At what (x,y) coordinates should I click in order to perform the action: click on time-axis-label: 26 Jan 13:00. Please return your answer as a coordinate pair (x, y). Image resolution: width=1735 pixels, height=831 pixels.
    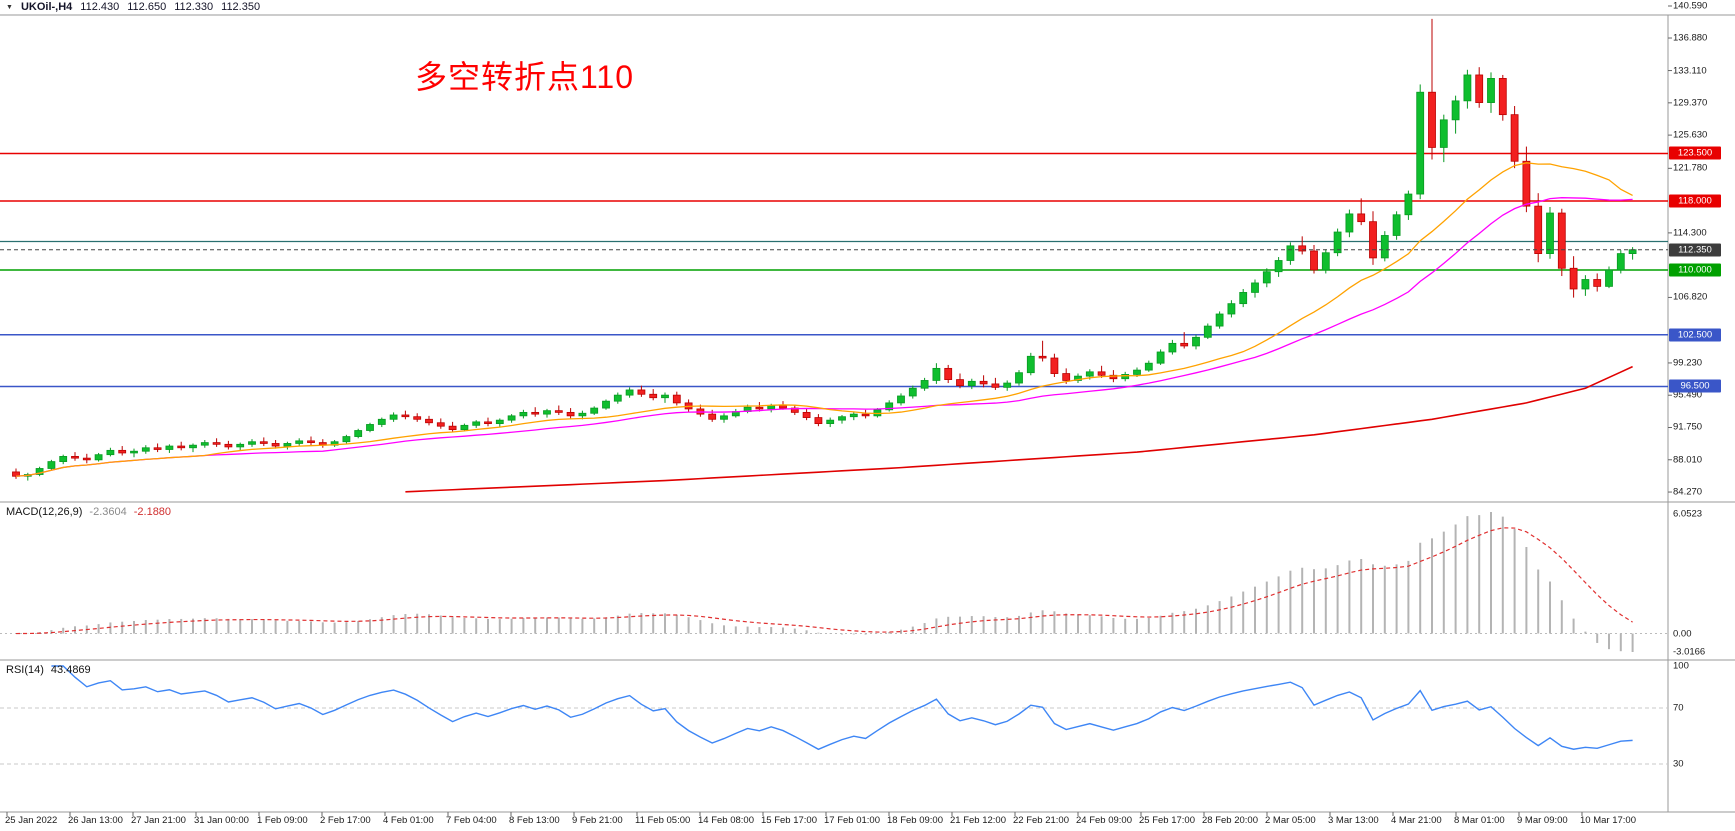
    Looking at the image, I should click on (95, 820).